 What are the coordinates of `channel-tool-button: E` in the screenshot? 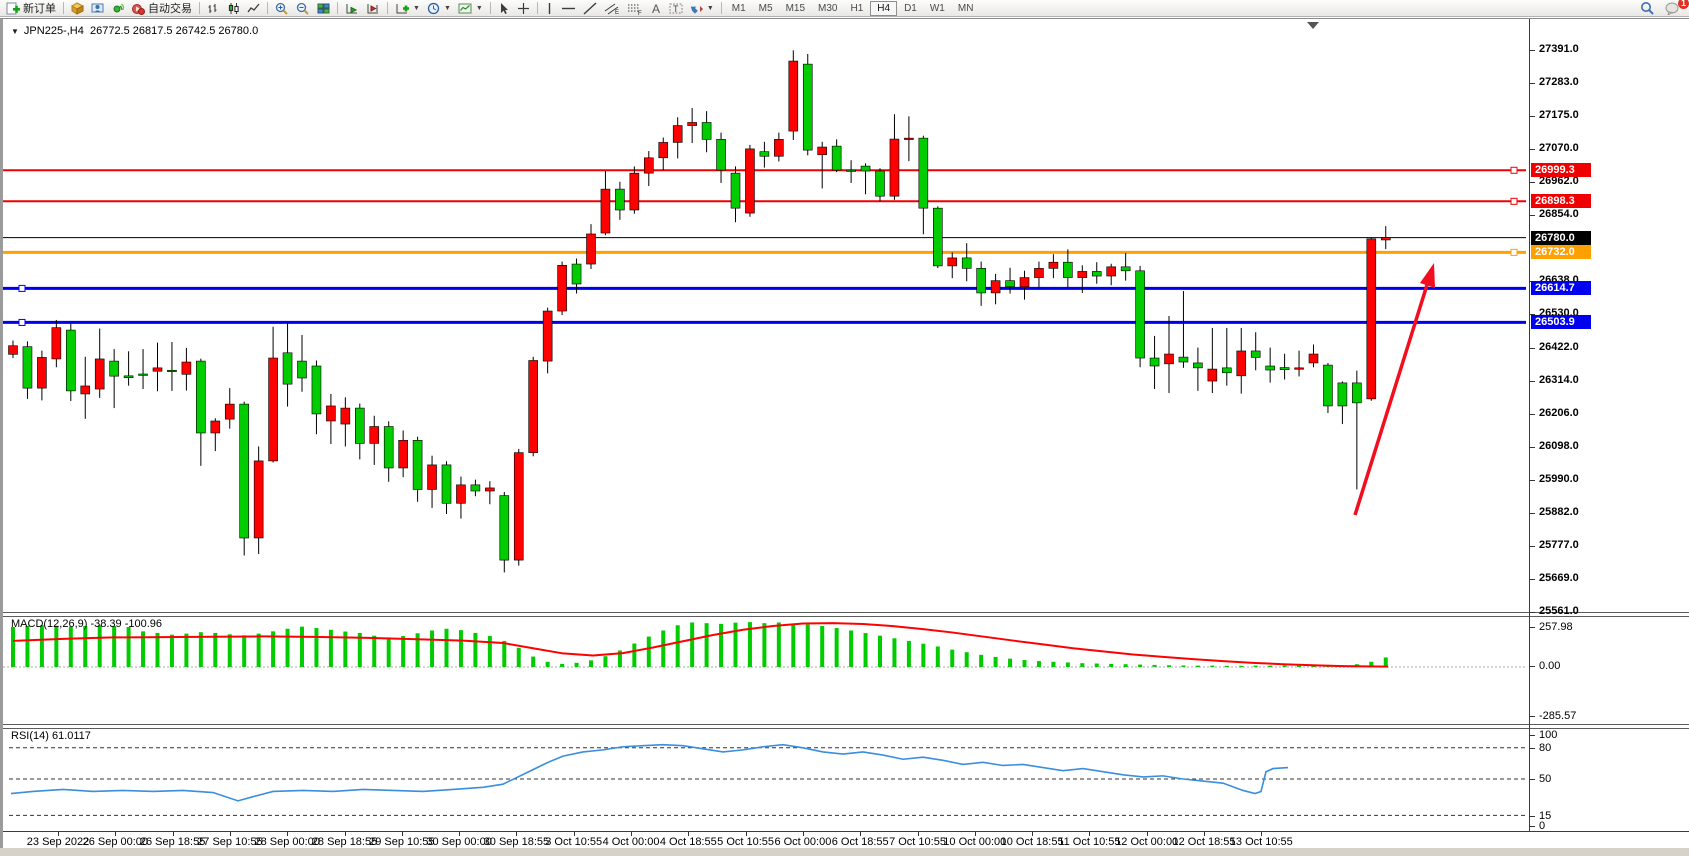 It's located at (612, 8).